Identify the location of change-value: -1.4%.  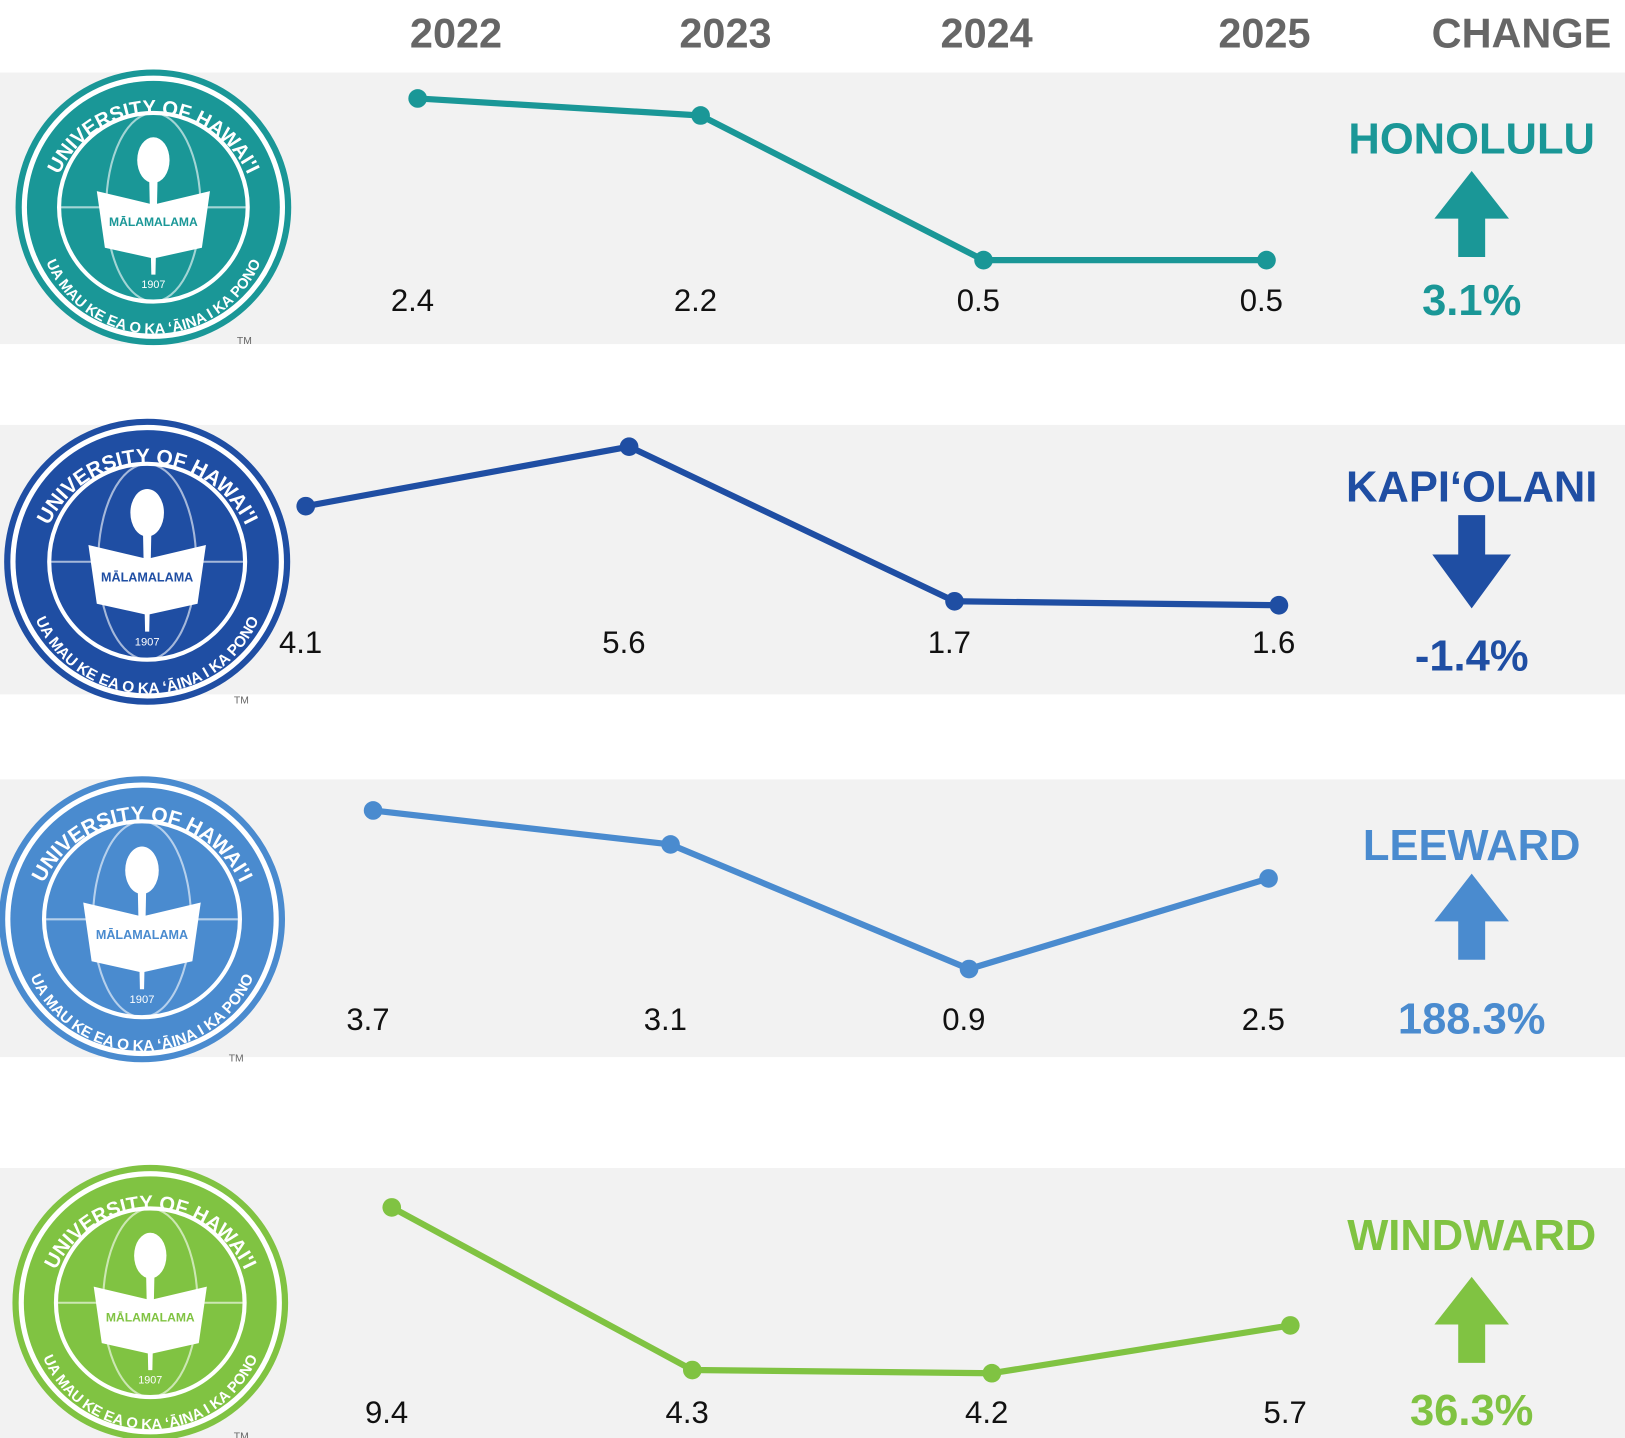
(1472, 657).